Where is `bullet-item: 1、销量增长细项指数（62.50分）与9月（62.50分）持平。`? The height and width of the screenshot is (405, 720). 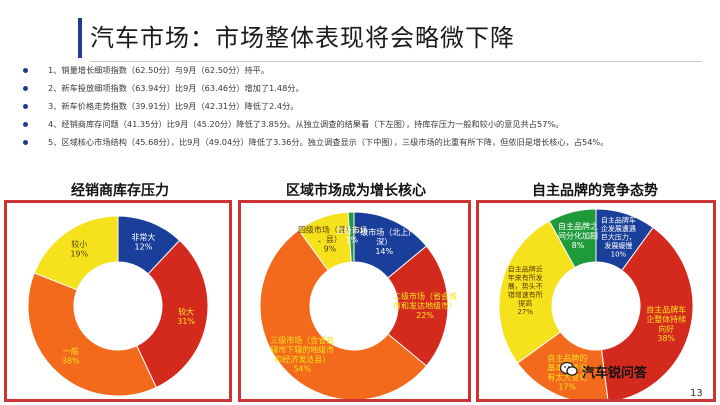 bullet-item: 1、销量增长细项指数（62.50分）与9月（62.50分）持平。 is located at coordinates (364, 70).